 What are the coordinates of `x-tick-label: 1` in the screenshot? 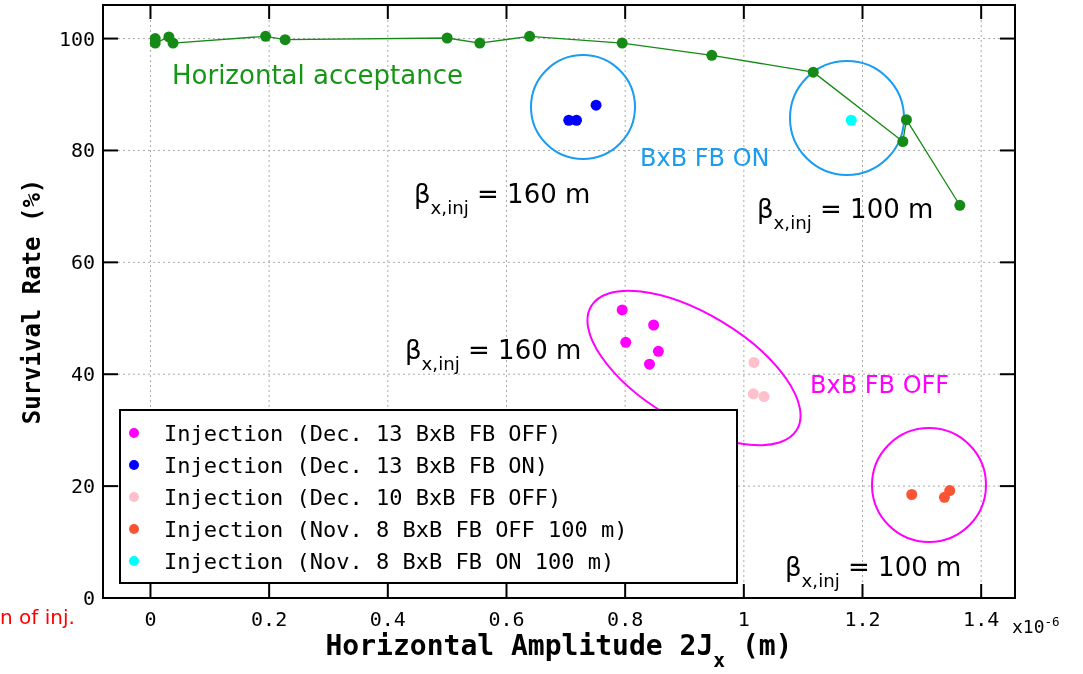 It's located at (743, 619).